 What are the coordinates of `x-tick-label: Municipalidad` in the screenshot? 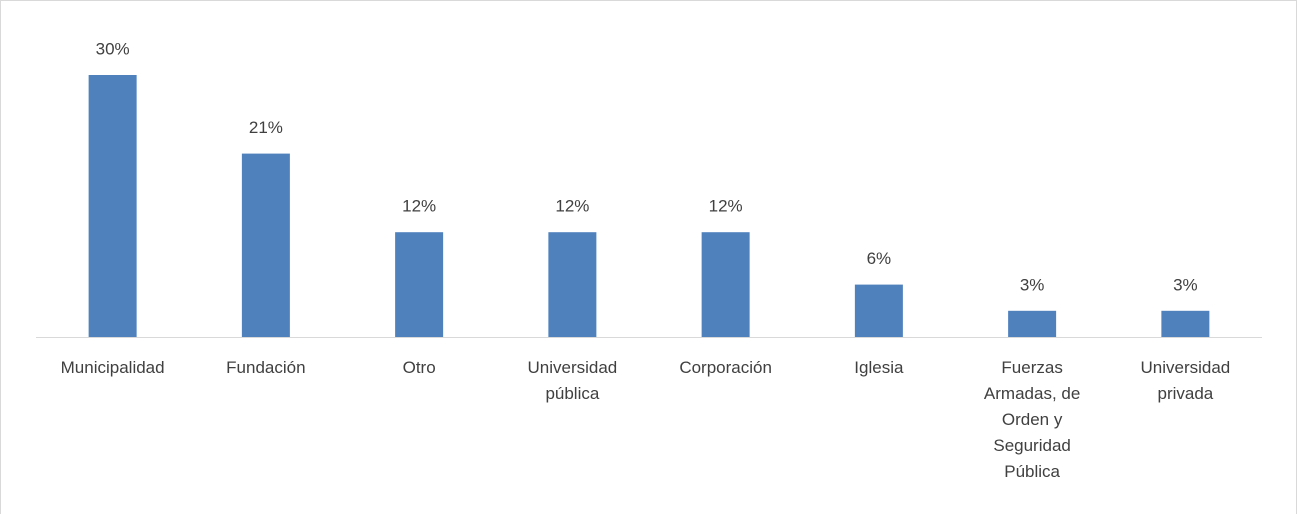 It's located at (112, 367).